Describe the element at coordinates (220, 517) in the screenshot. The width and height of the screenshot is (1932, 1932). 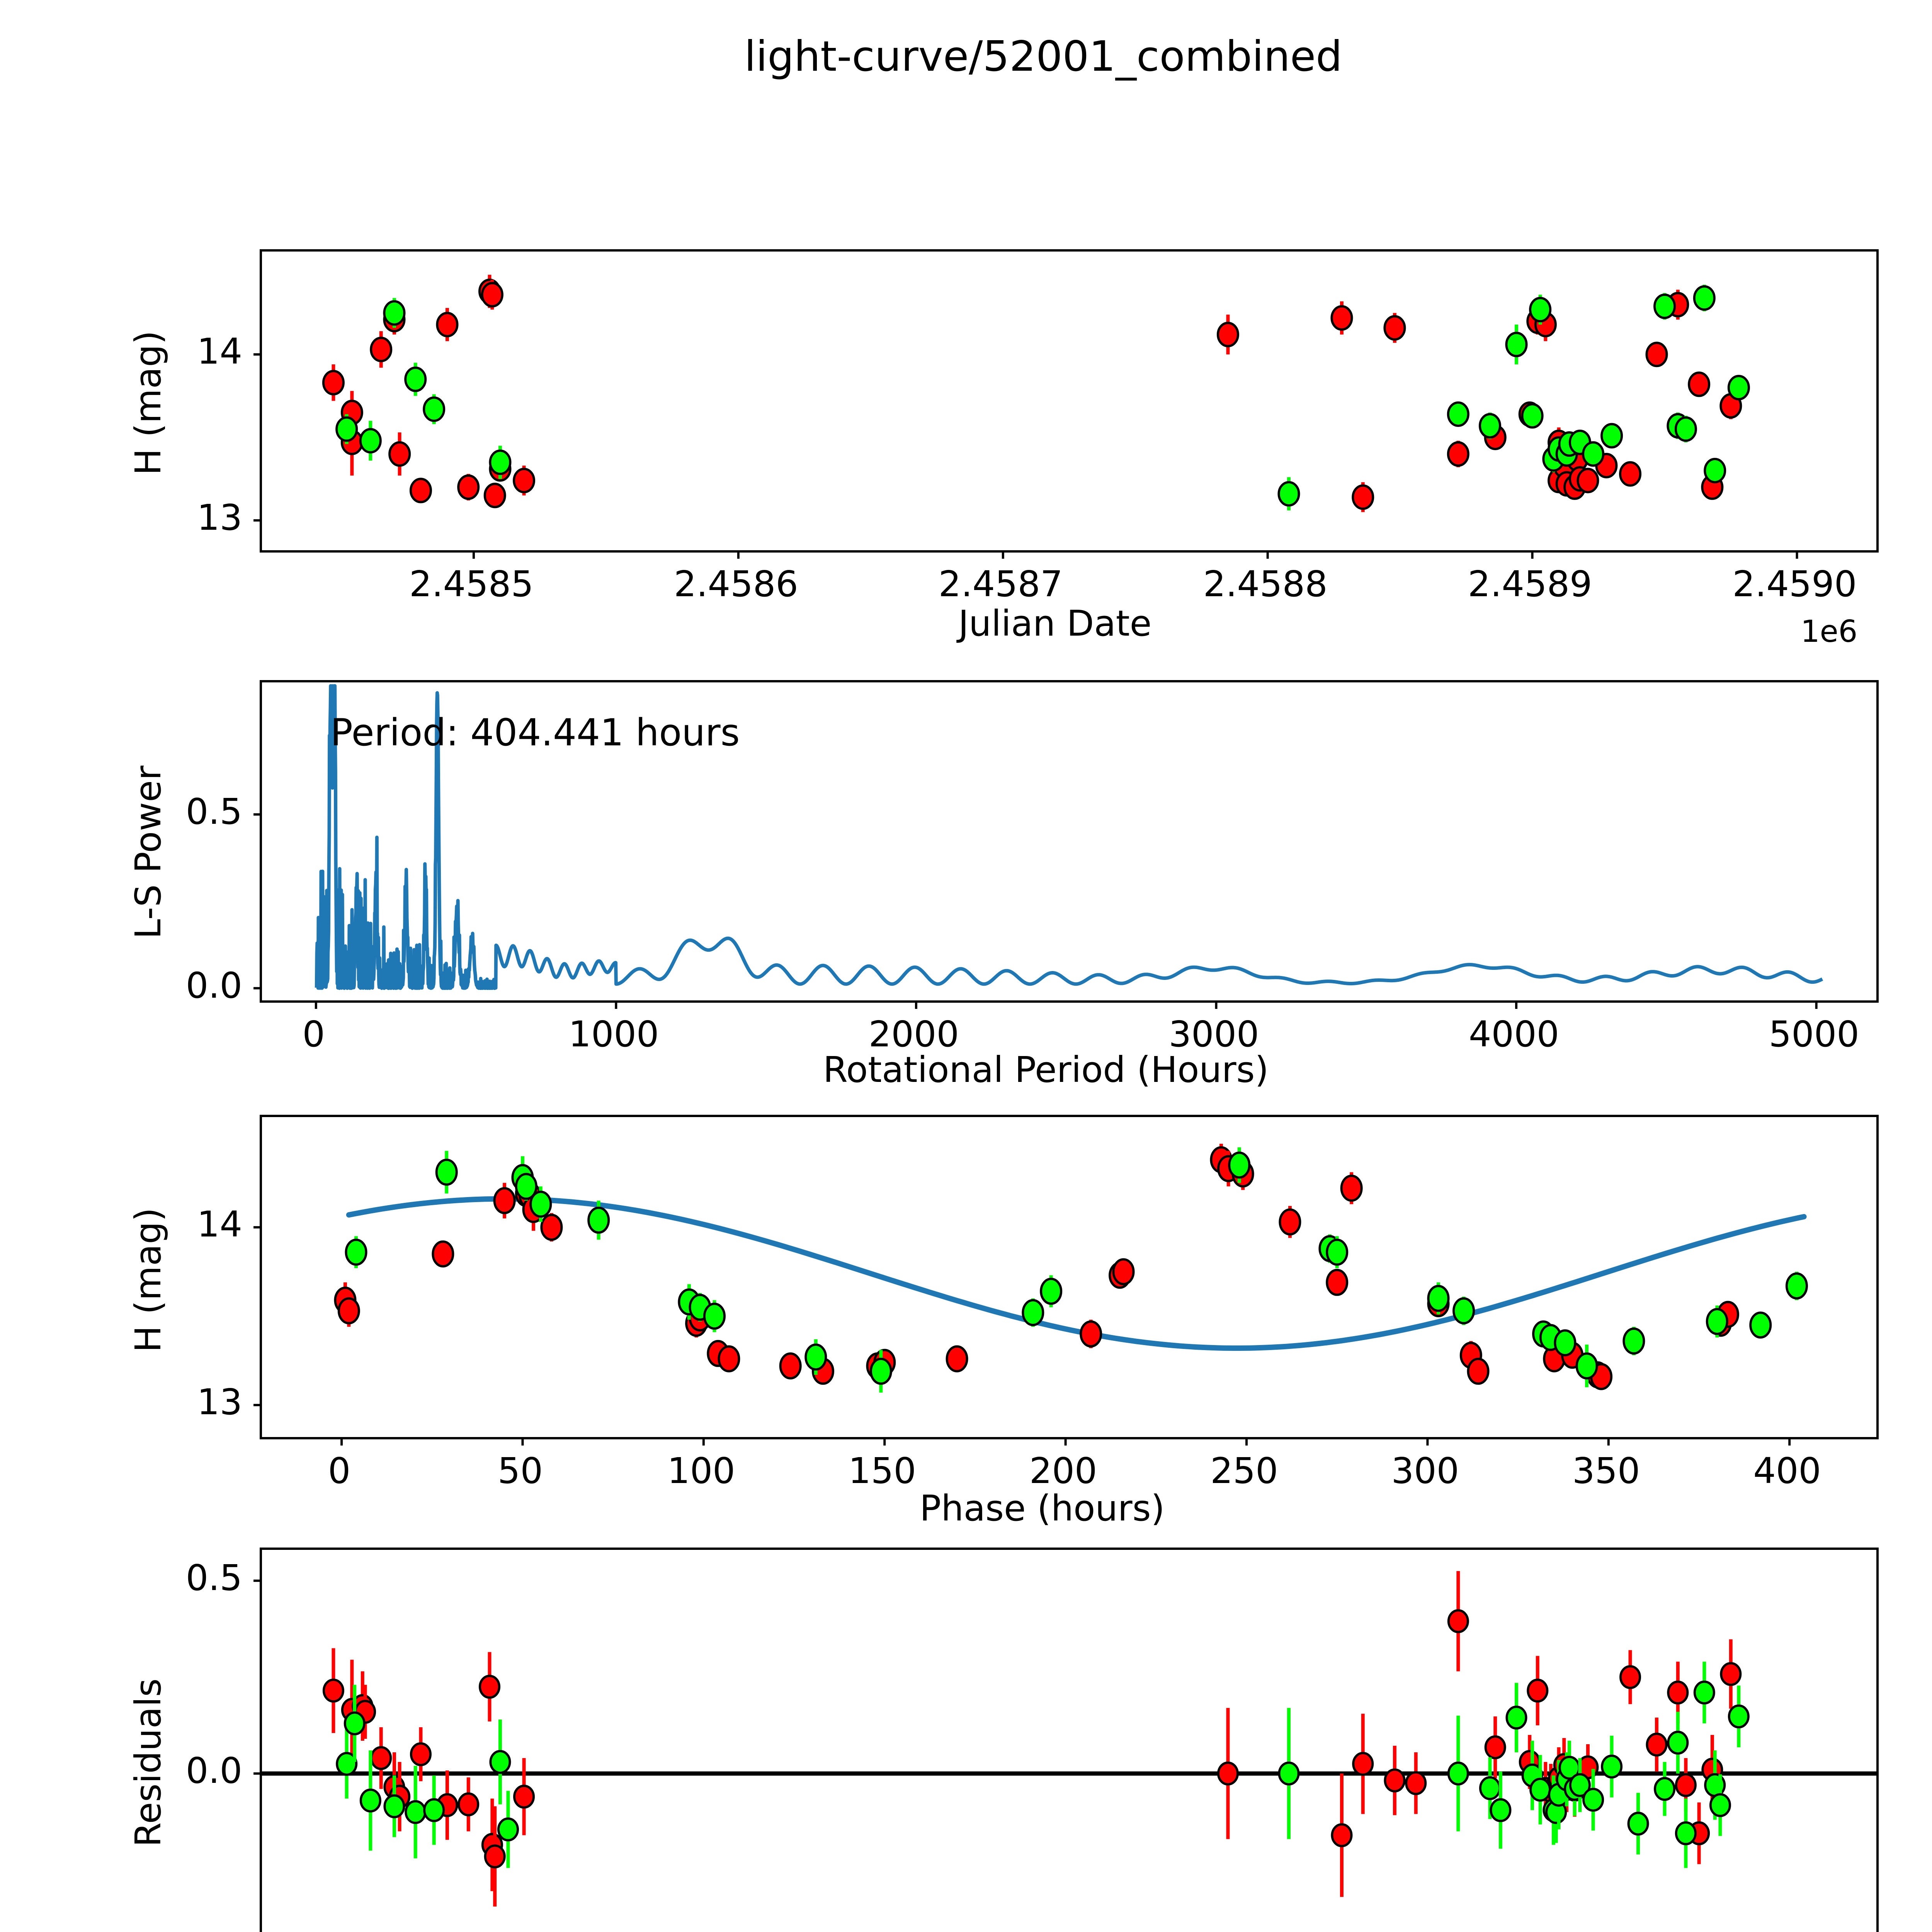
I see `lightcurve-ytick-0: 13` at that location.